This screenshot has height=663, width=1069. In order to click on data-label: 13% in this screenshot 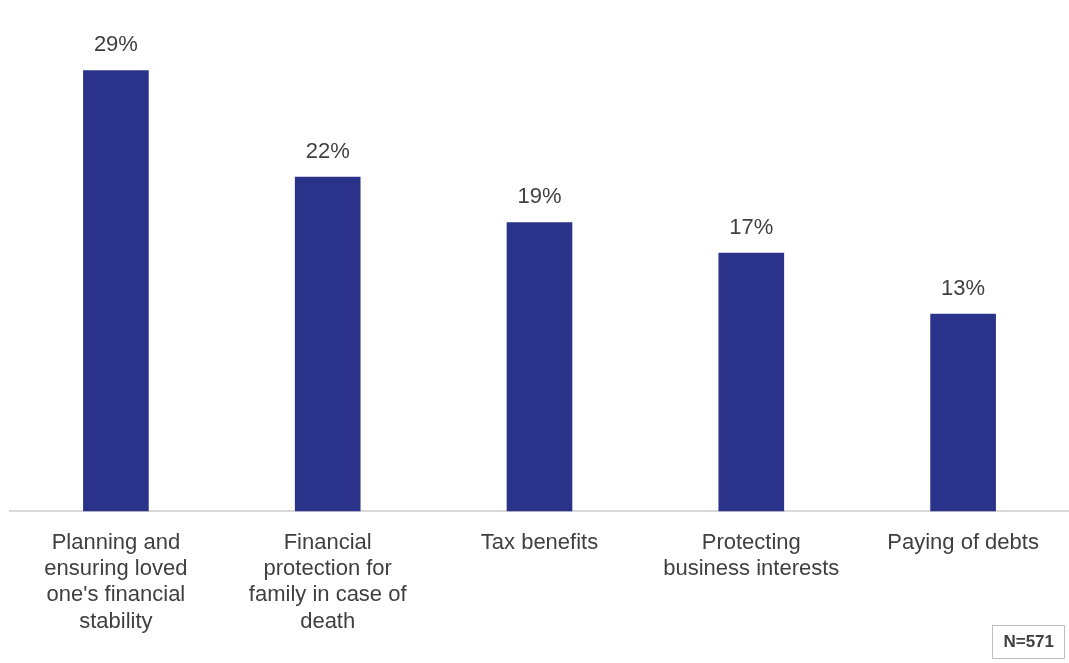, I will do `click(963, 287)`.